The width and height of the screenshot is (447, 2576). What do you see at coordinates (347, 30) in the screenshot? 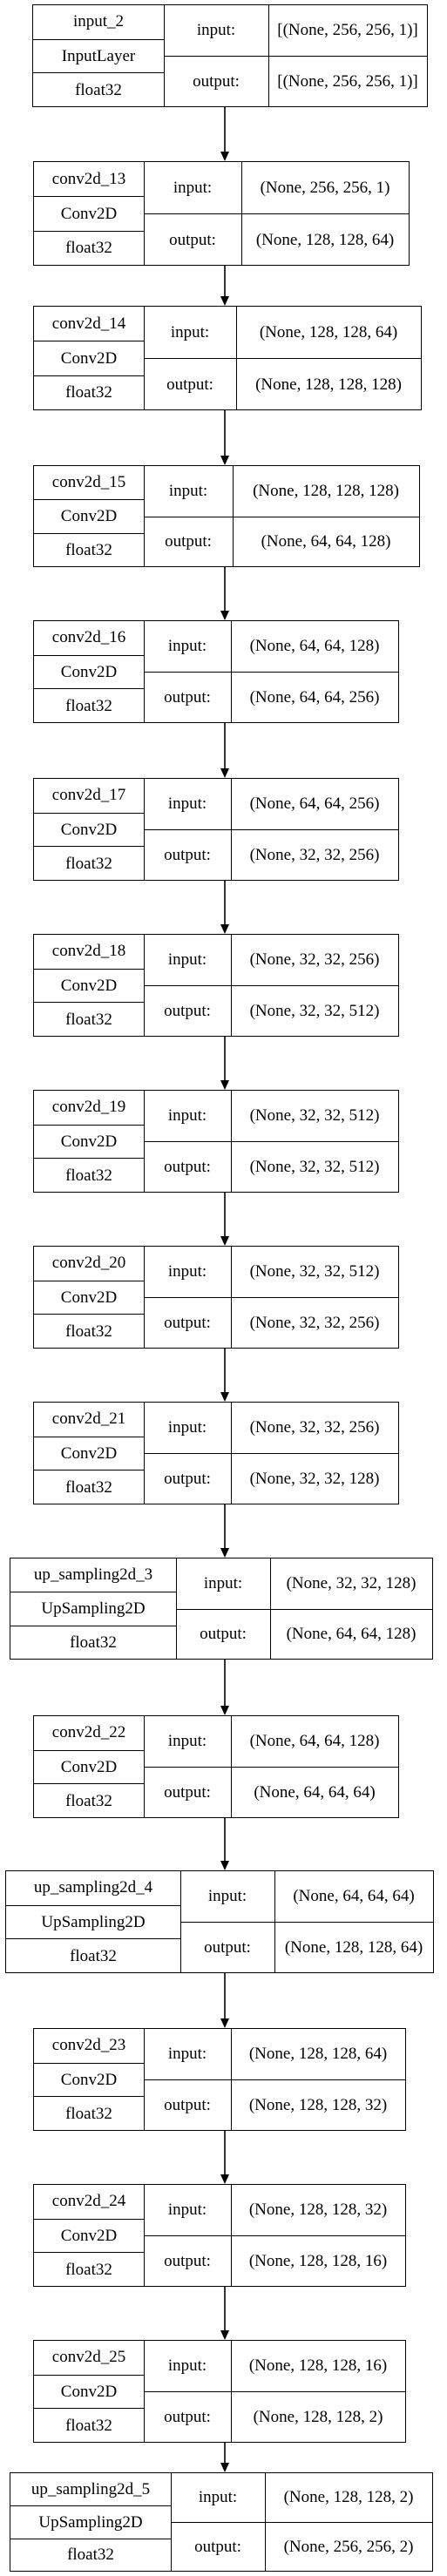
I see `input-shape: [(None, 256, 256, 1)]` at bounding box center [347, 30].